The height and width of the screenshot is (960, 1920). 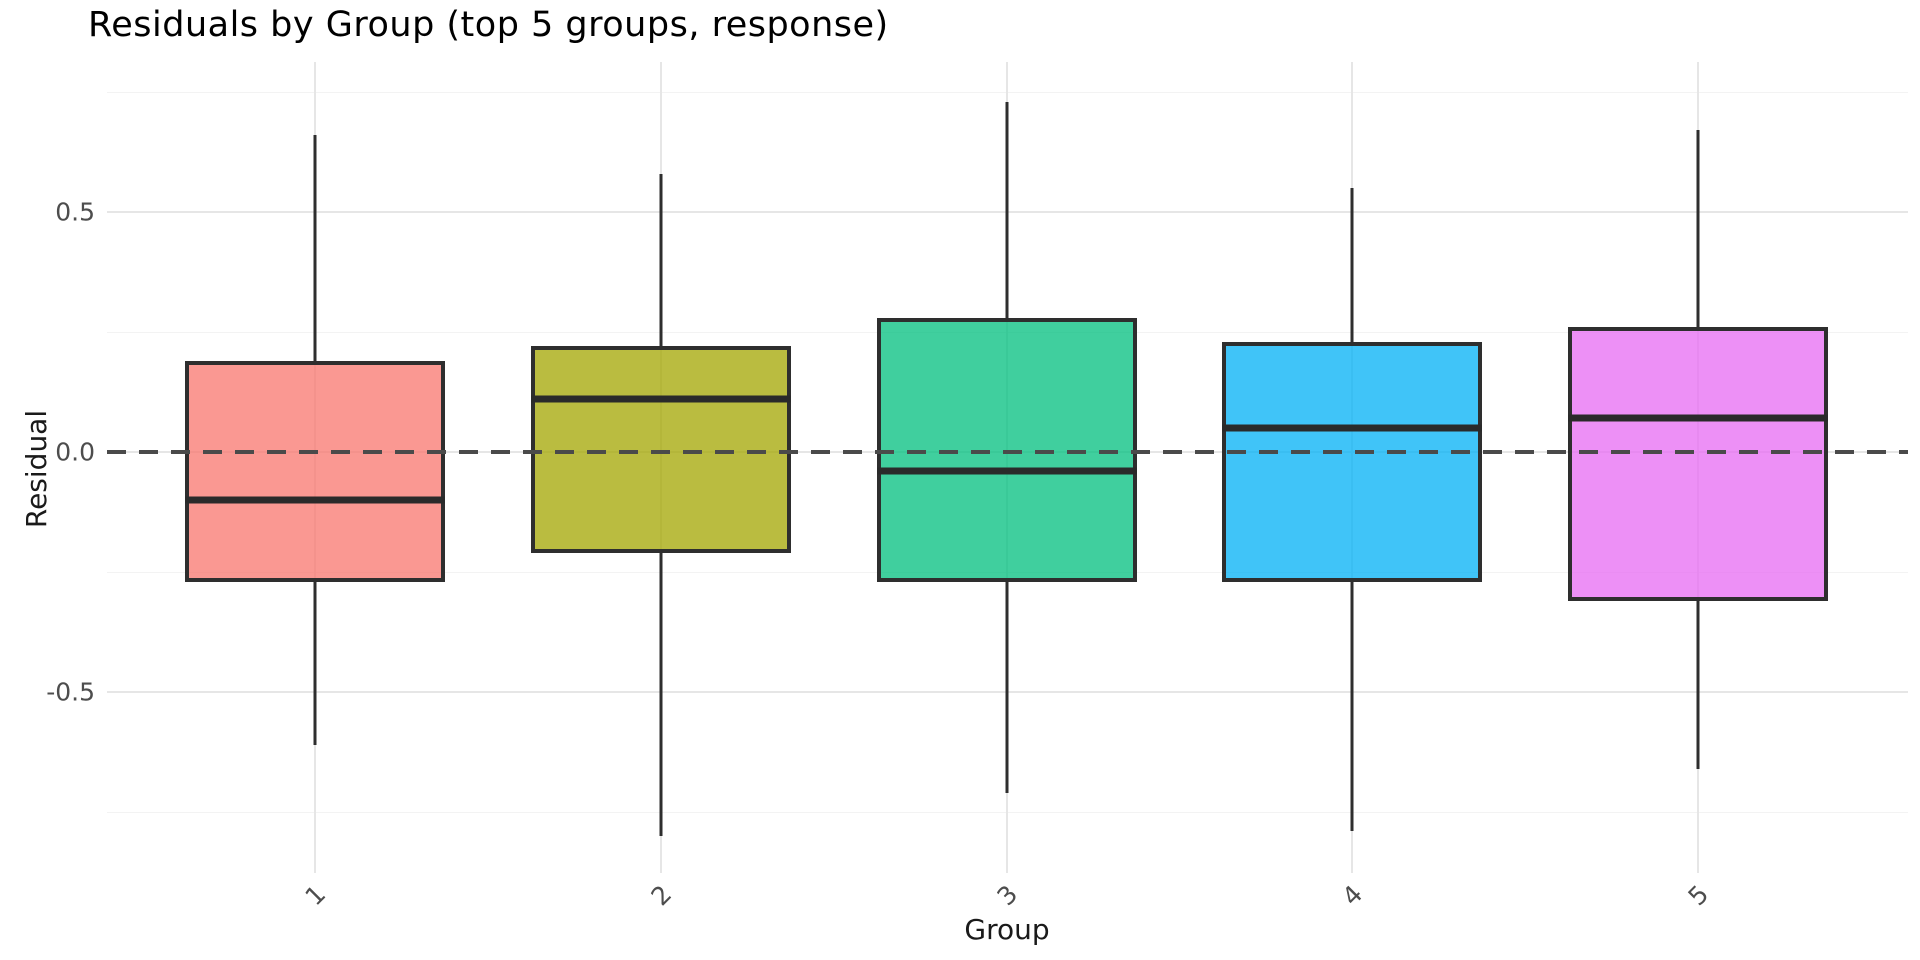 I want to click on x-tick-label: 2, so click(x=661, y=895).